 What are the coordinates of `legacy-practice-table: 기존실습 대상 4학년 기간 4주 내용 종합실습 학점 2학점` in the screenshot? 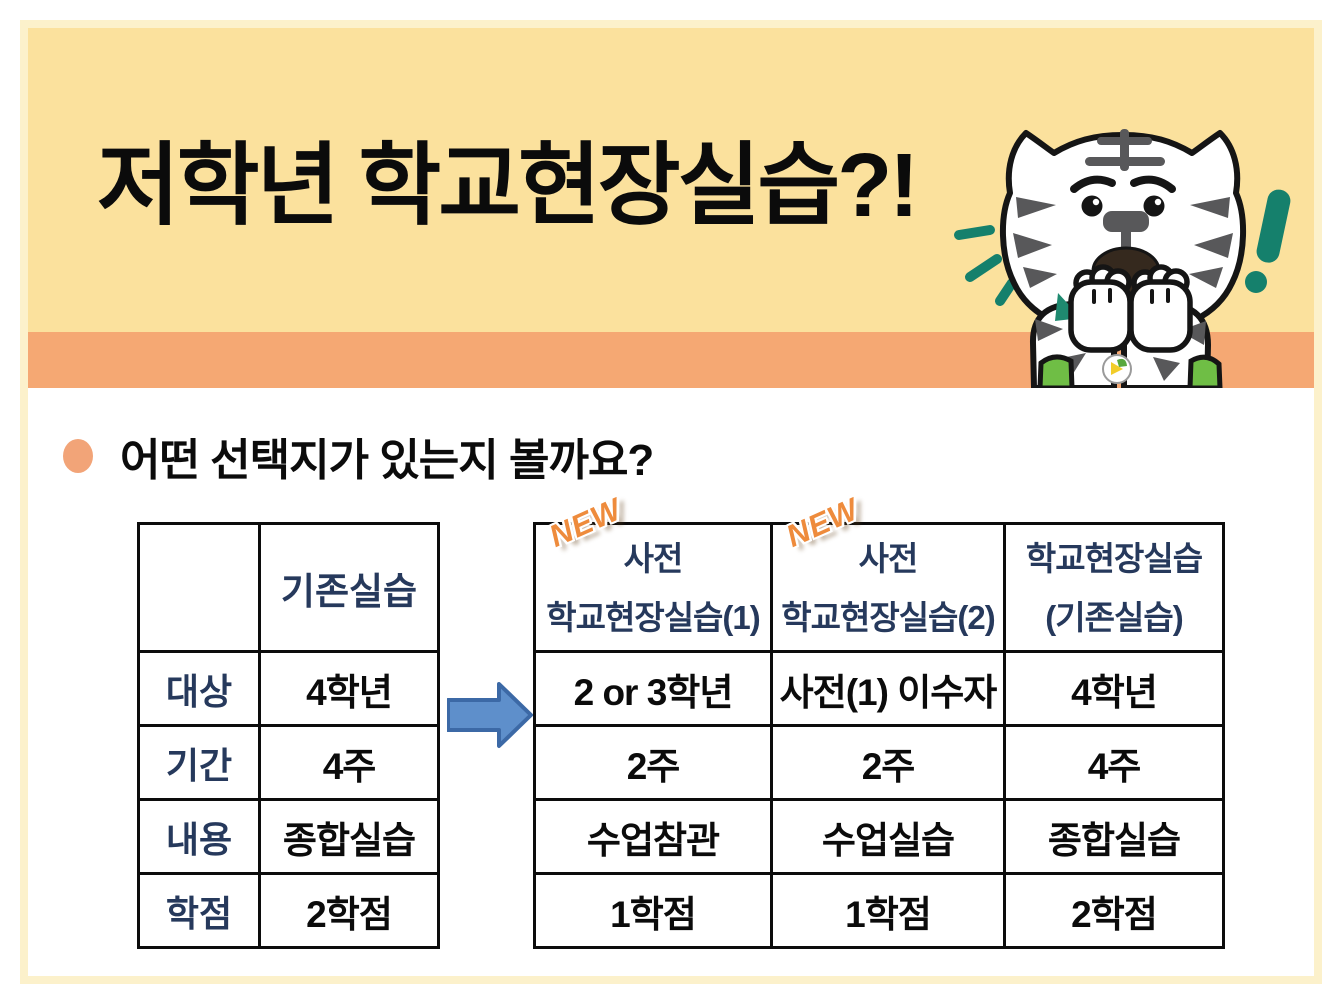 It's located at (288, 735).